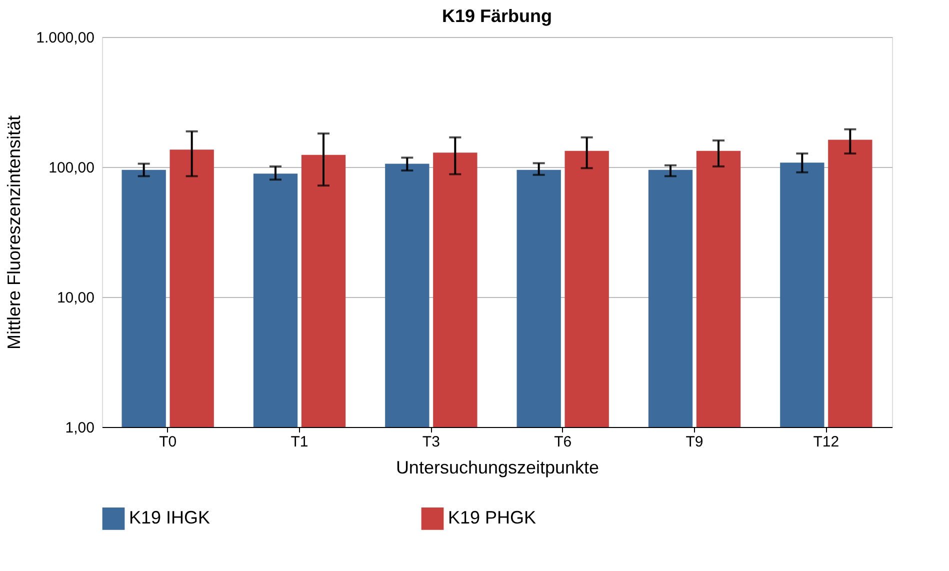  Describe the element at coordinates (299, 442) in the screenshot. I see `x-tick-label: T1` at that location.